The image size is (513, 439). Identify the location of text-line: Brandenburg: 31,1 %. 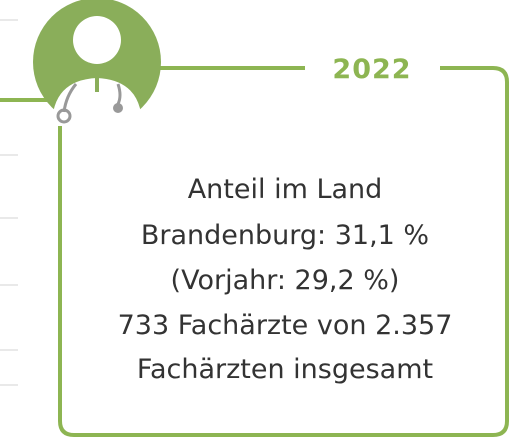
(285, 235).